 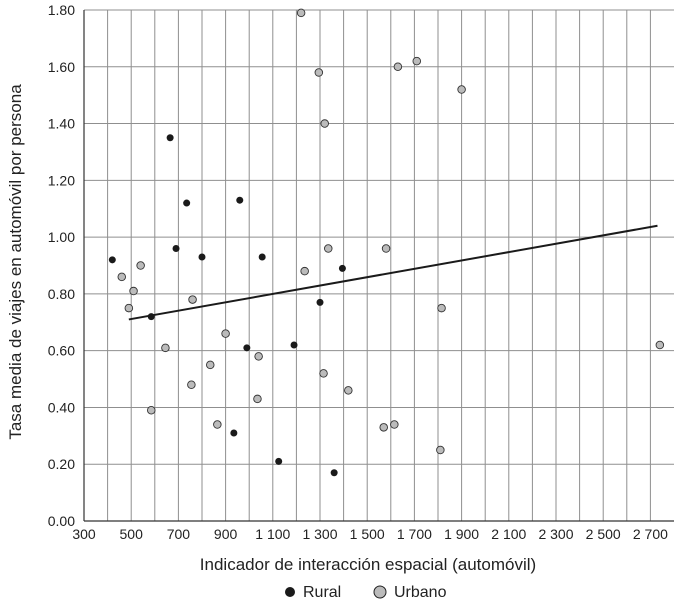 I want to click on y-tick-label: 0.20, so click(x=61, y=464).